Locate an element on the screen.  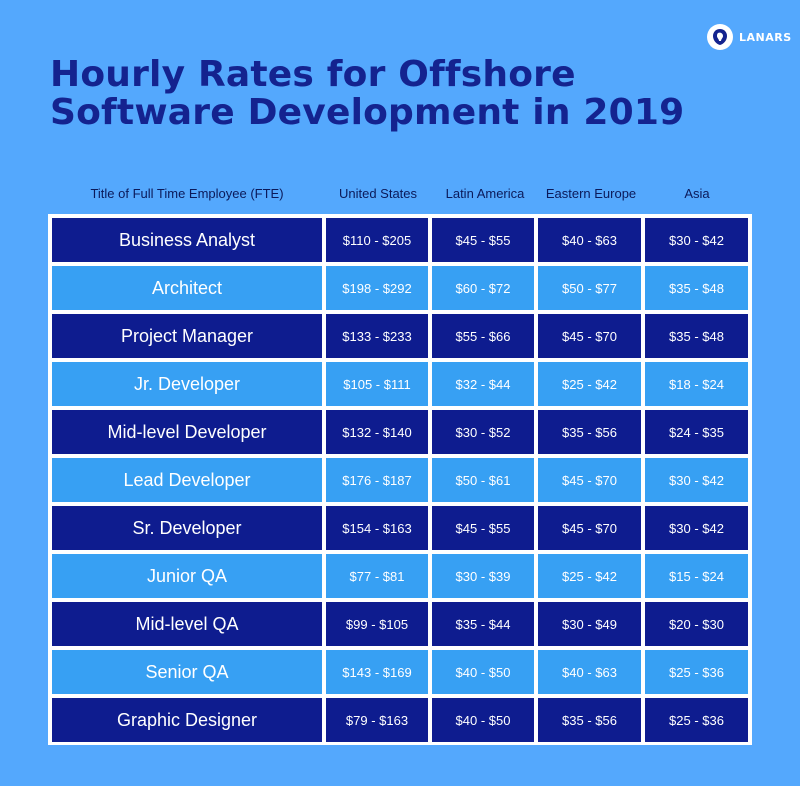
table-cell: $99 - $105 is located at coordinates (377, 624).